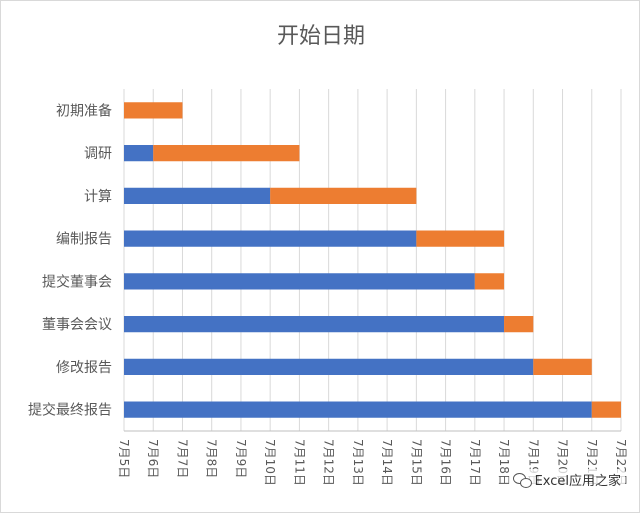  What do you see at coordinates (212, 458) in the screenshot?
I see `x-tick-label: 7月8日` at bounding box center [212, 458].